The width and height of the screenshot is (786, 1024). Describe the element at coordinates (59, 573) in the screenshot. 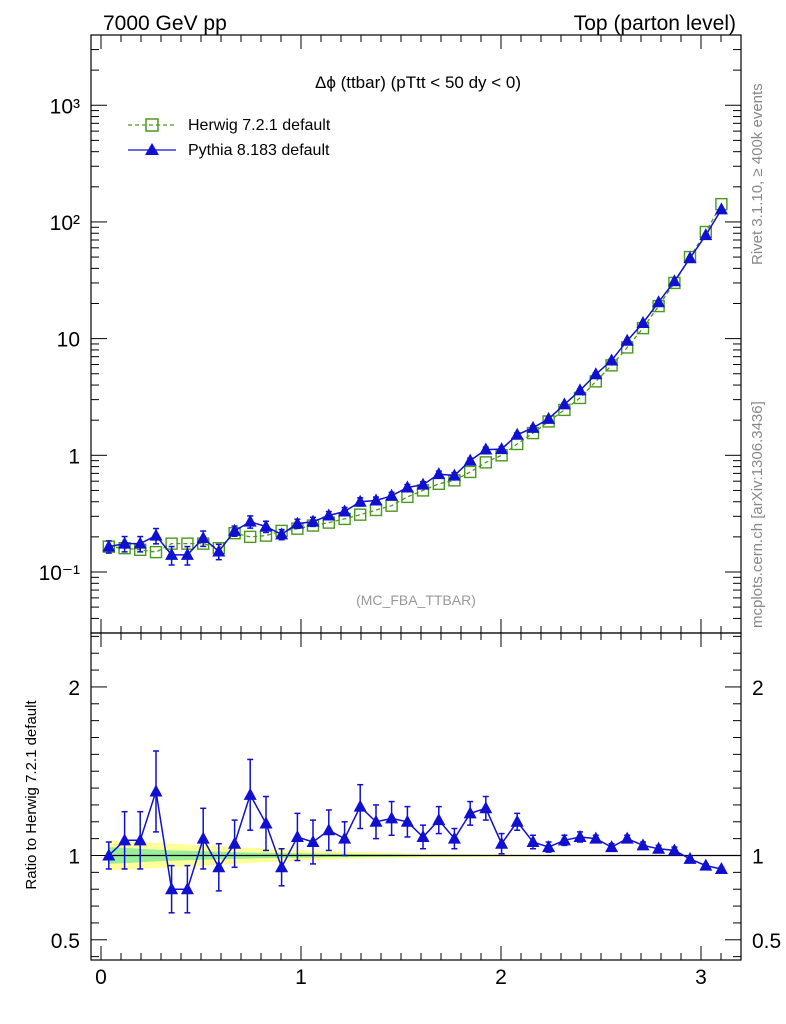

I see `y-tick-label: 10⁻¹` at that location.